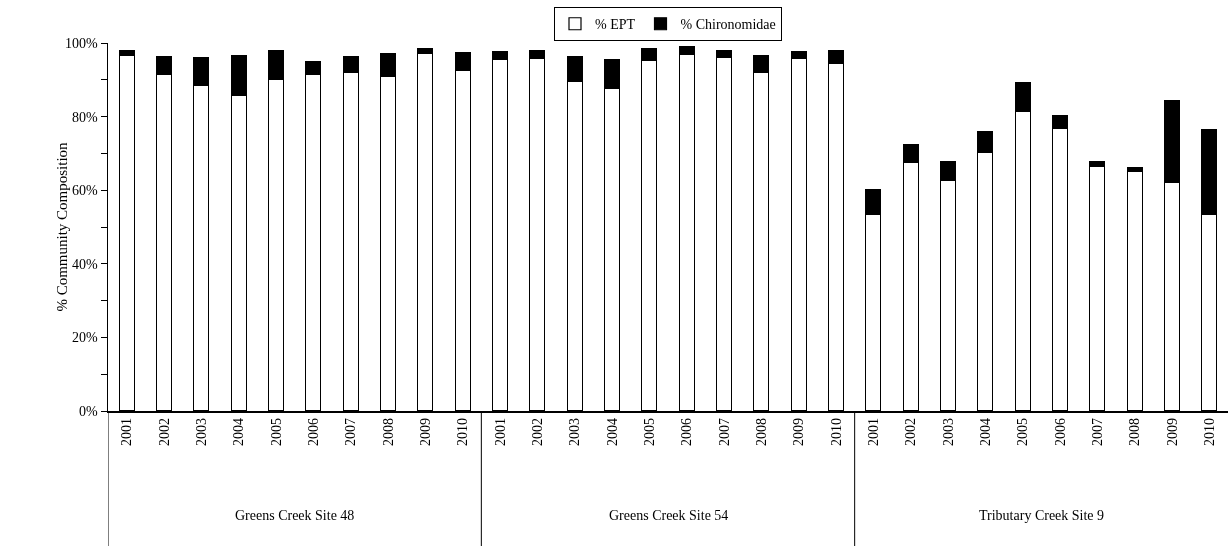 This screenshot has height=546, width=1231. I want to click on y-tick-label: 60%, so click(85, 191).